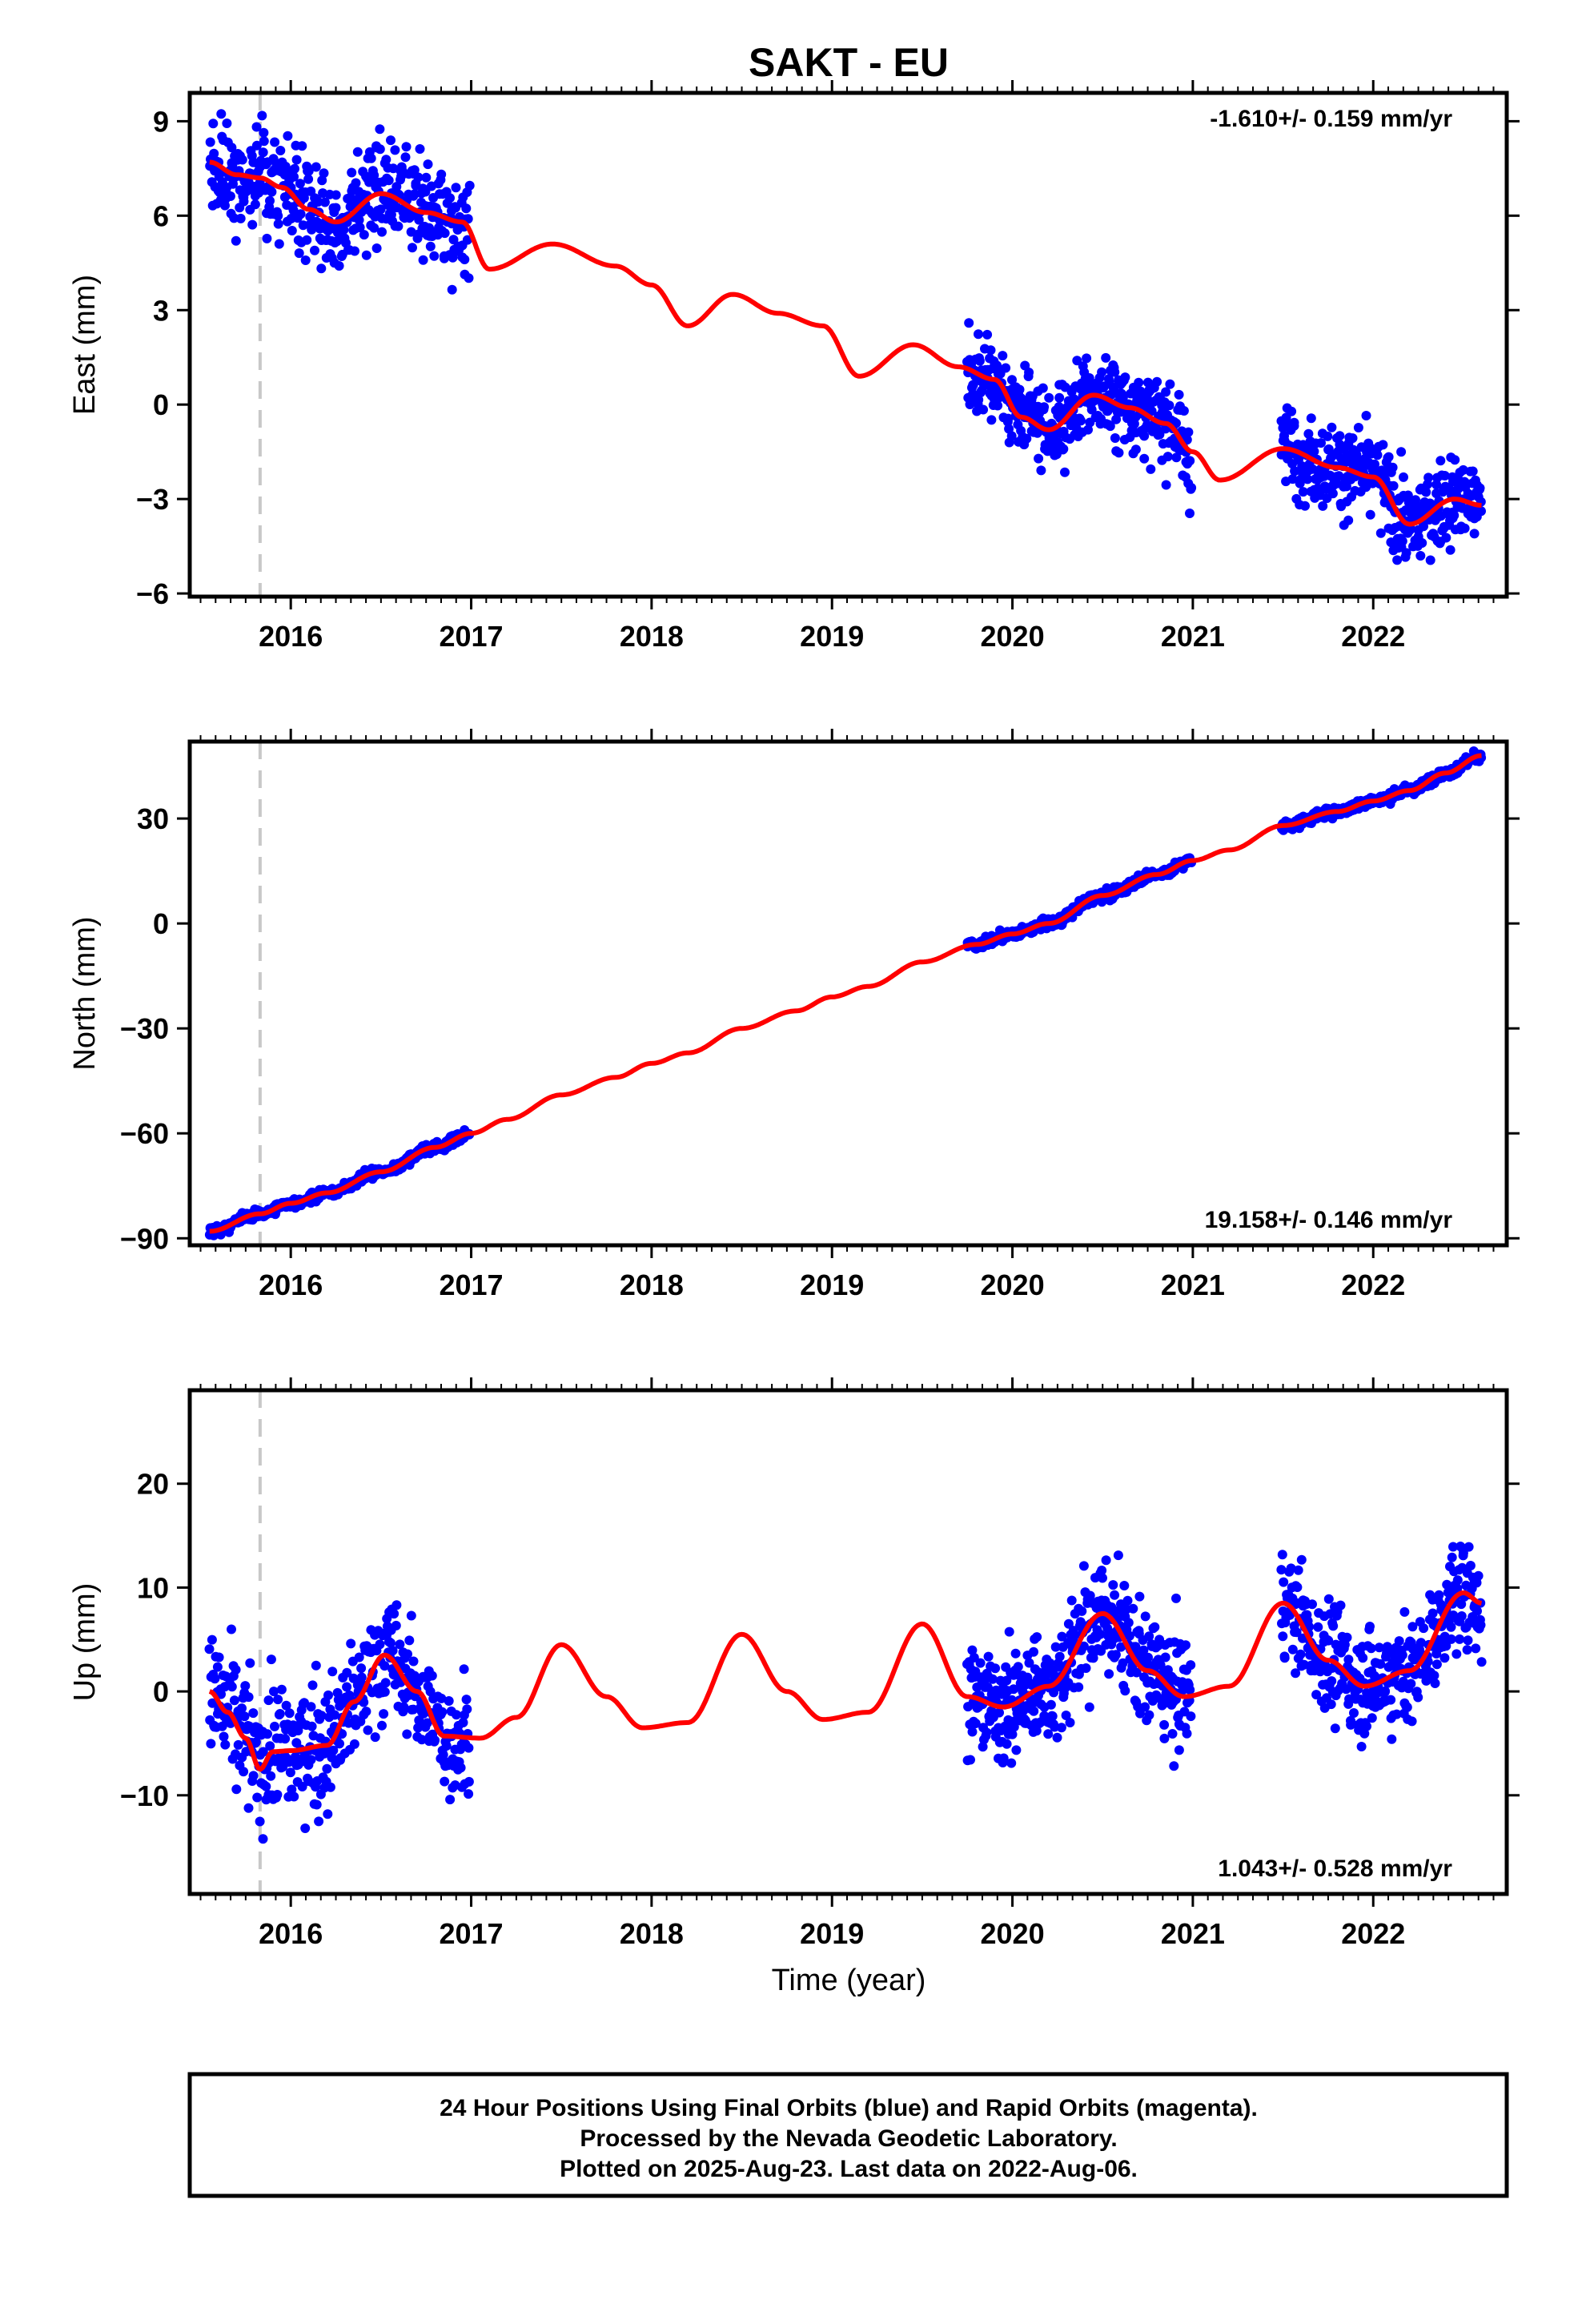 This screenshot has height=2324, width=1582. I want to click on north-y-axis-label: North (mm), so click(85, 993).